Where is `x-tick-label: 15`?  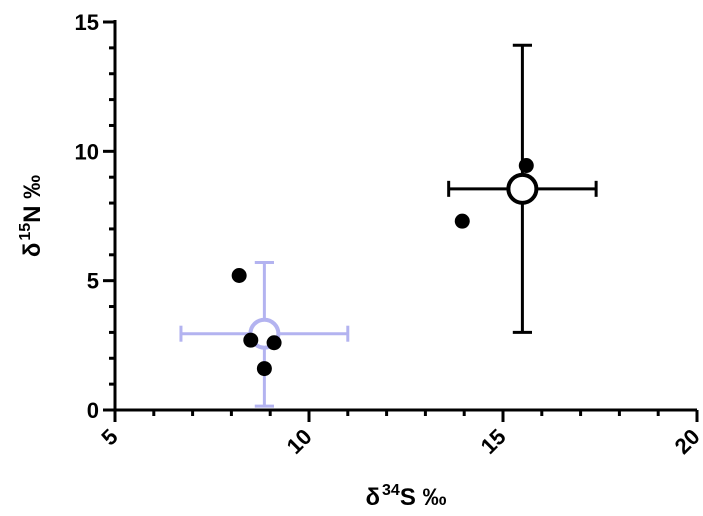
x-tick-label: 15 is located at coordinates (493, 441).